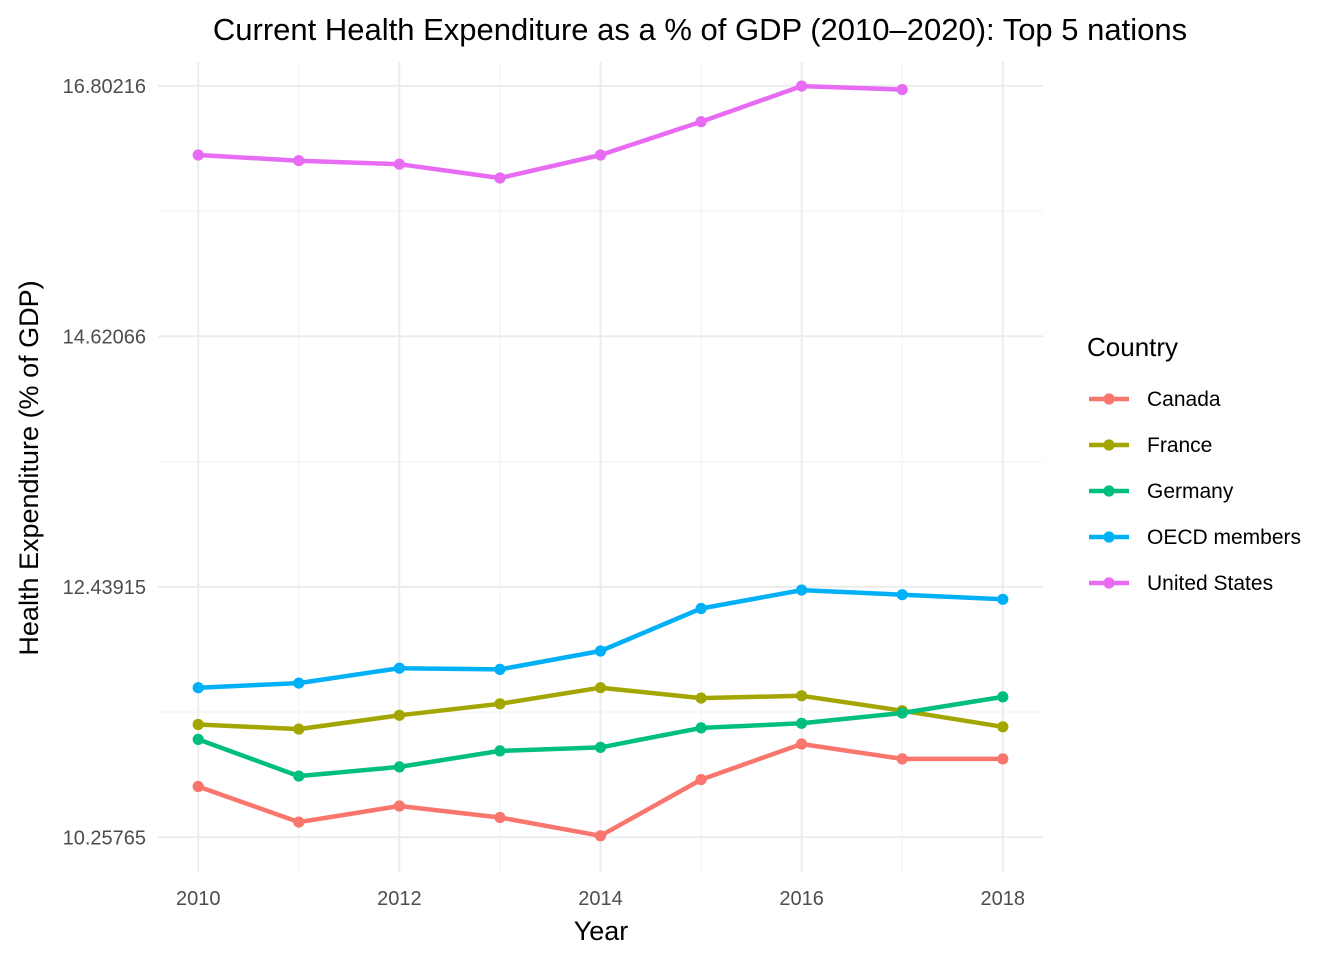  What do you see at coordinates (1184, 399) in the screenshot?
I see `legend-label-canada: Canada` at bounding box center [1184, 399].